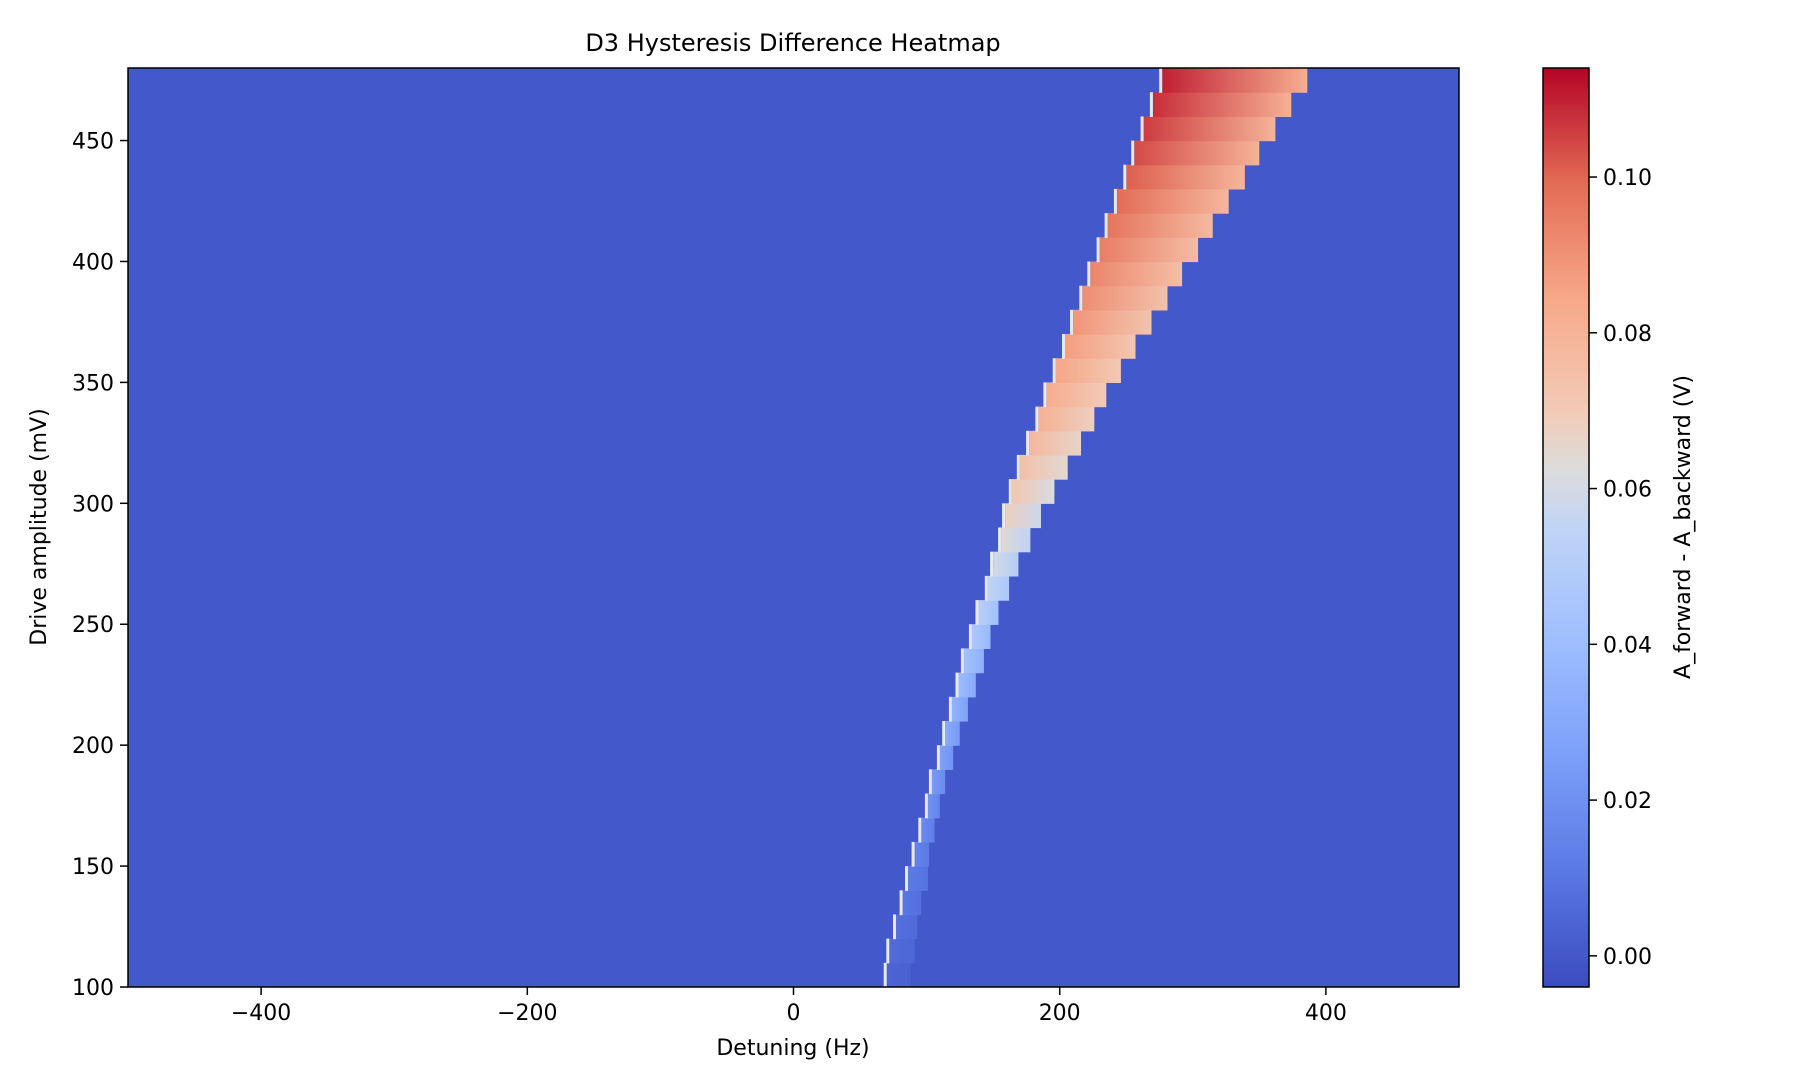 The image size is (1800, 1080). Describe the element at coordinates (1326, 1013) in the screenshot. I see `x-tick-label: 400` at that location.